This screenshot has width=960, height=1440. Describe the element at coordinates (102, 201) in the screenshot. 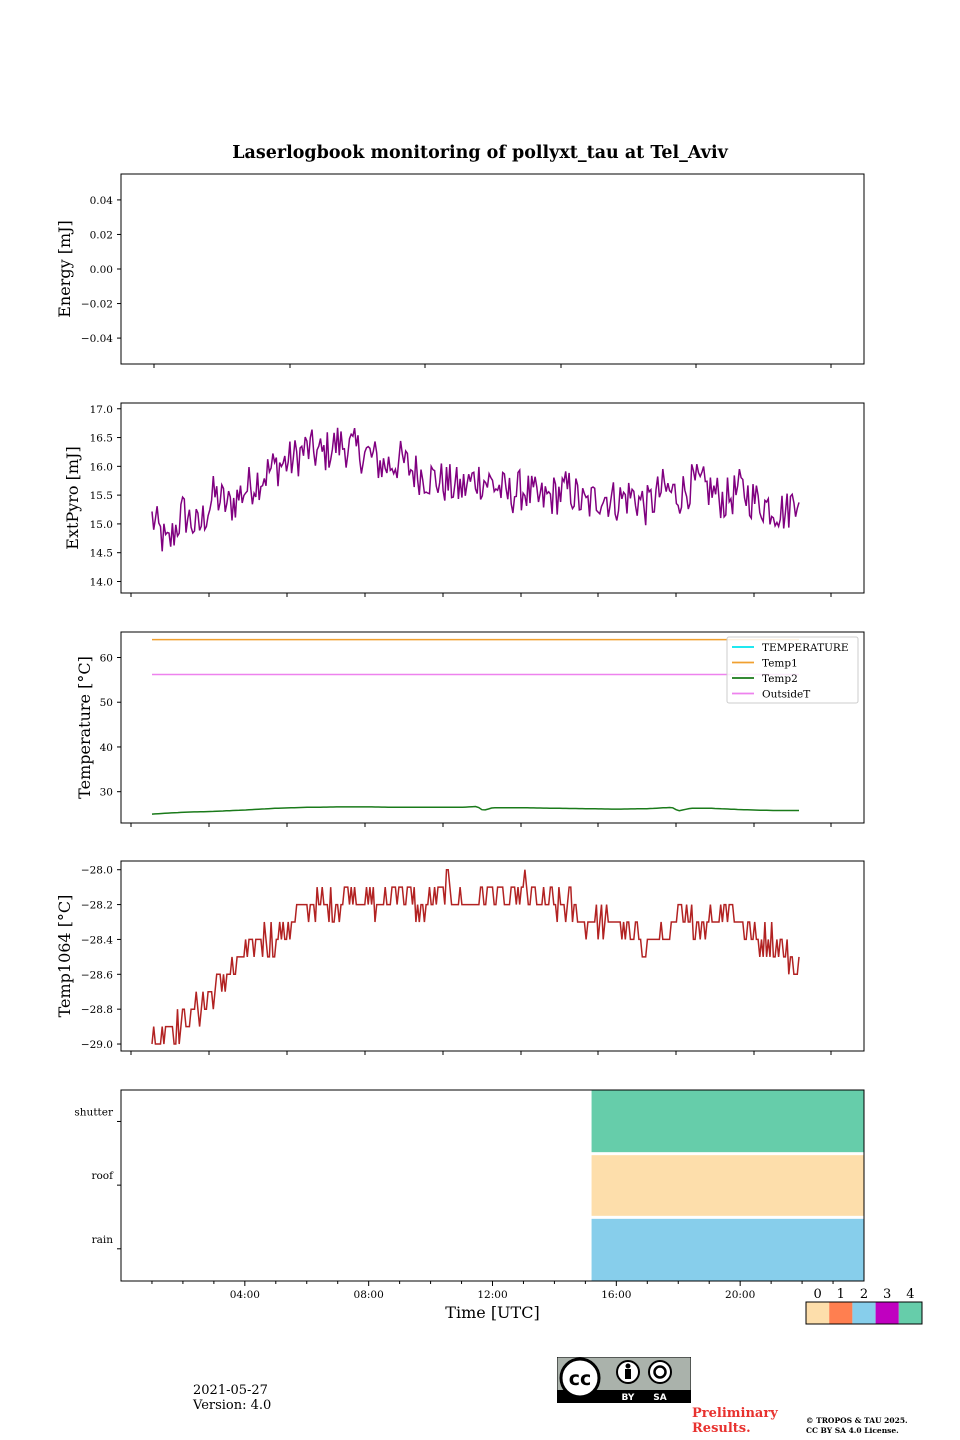

I see `y-tick-label: 0.04` at that location.